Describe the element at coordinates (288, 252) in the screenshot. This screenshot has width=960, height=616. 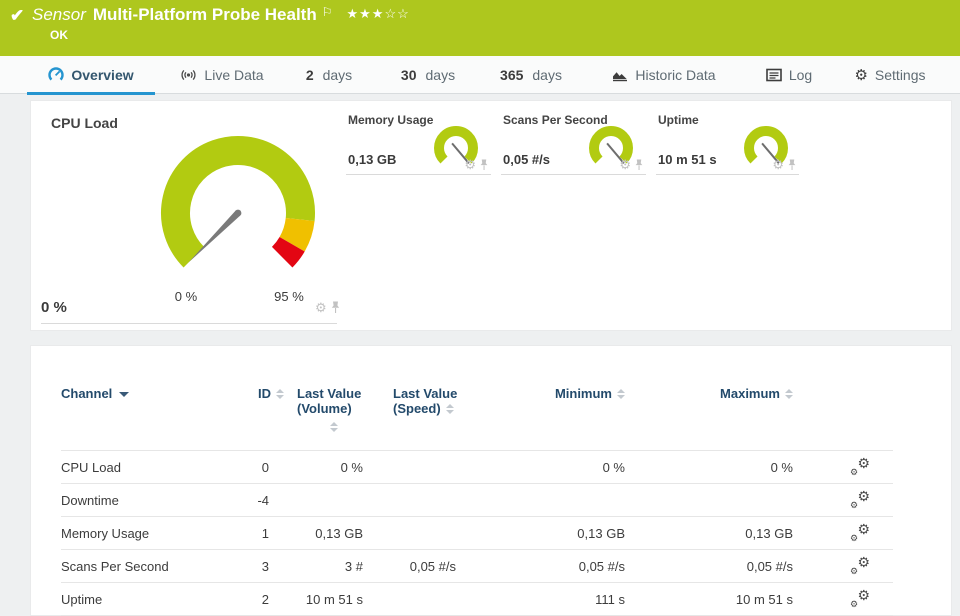
I see `gauge-arc-red` at that location.